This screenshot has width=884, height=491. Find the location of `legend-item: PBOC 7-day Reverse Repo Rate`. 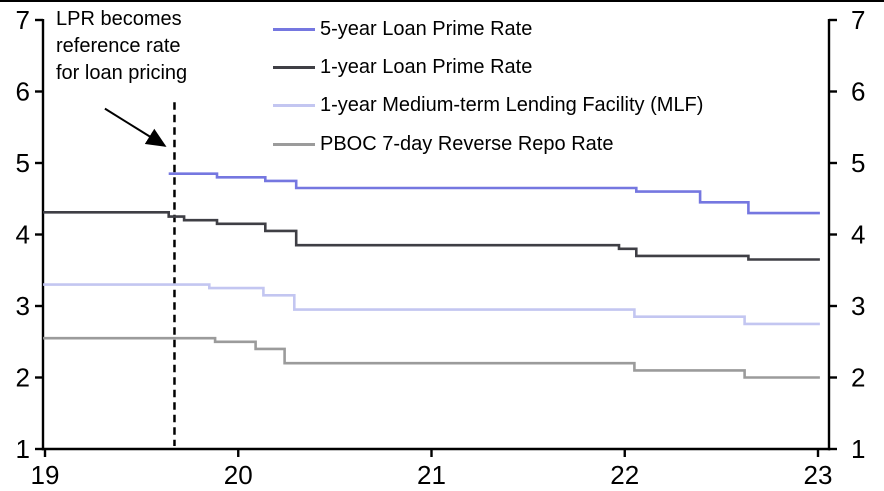

legend-item: PBOC 7-day Reverse Repo Rate is located at coordinates (488, 144).